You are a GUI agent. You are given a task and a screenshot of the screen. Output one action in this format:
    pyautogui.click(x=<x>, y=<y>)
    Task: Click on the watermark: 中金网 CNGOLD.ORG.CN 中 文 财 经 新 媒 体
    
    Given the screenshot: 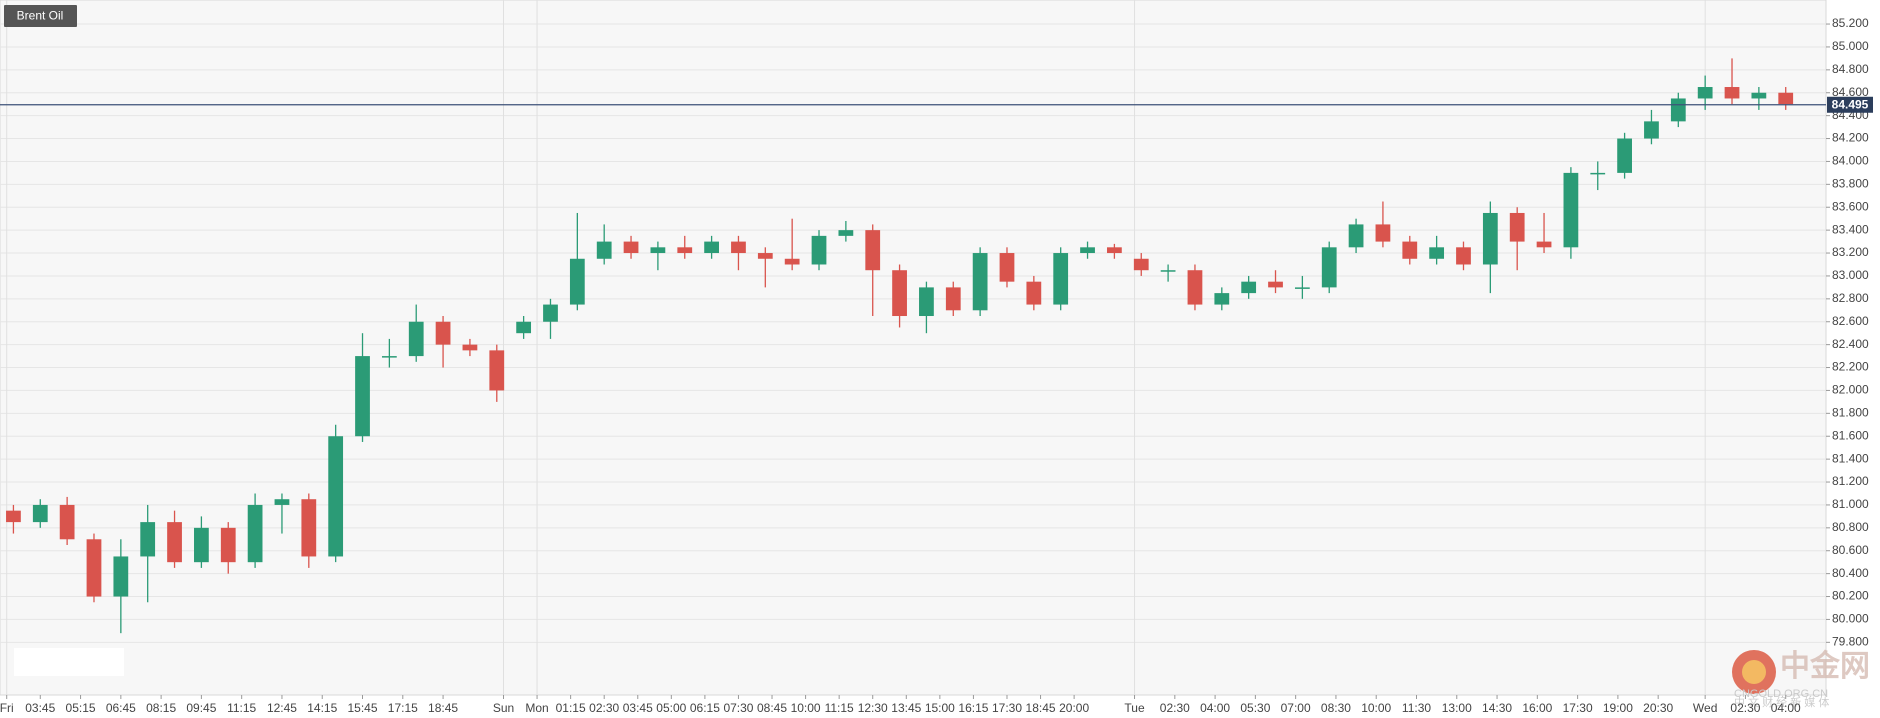 What is the action you would take?
    pyautogui.click(x=1801, y=679)
    